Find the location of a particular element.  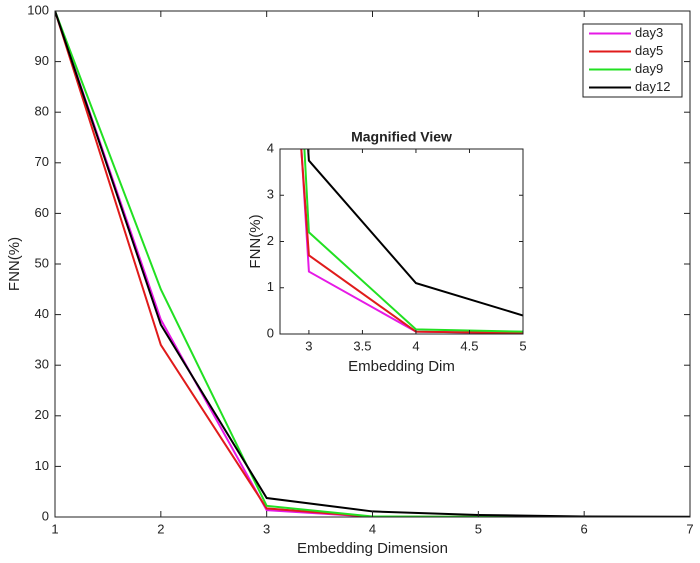

y-tick-label: 100 is located at coordinates (38, 9).